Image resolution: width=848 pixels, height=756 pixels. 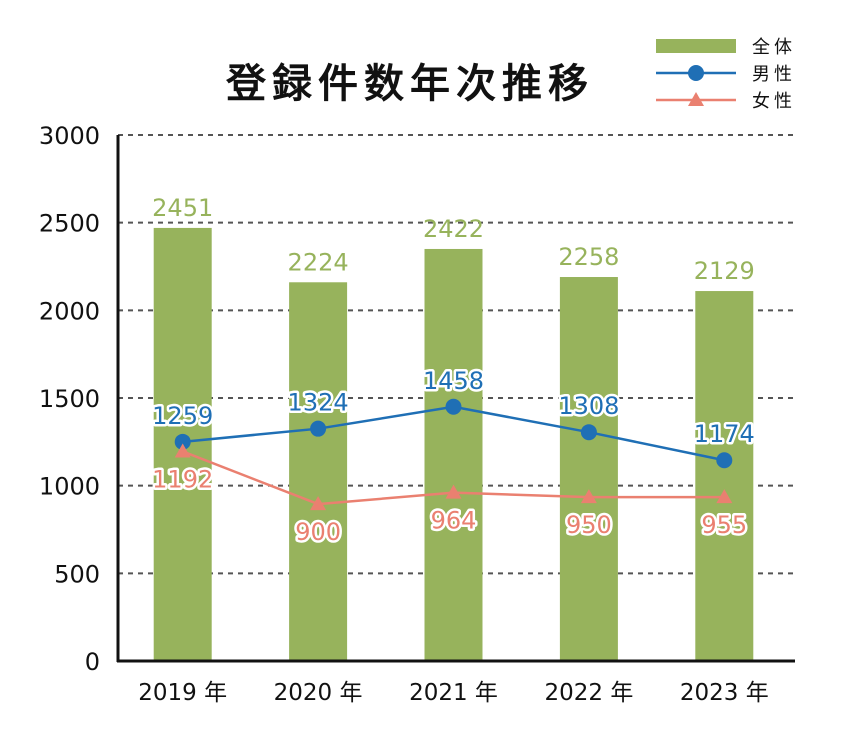 I want to click on chart-title: 登録件数年次推移, so click(x=409, y=84).